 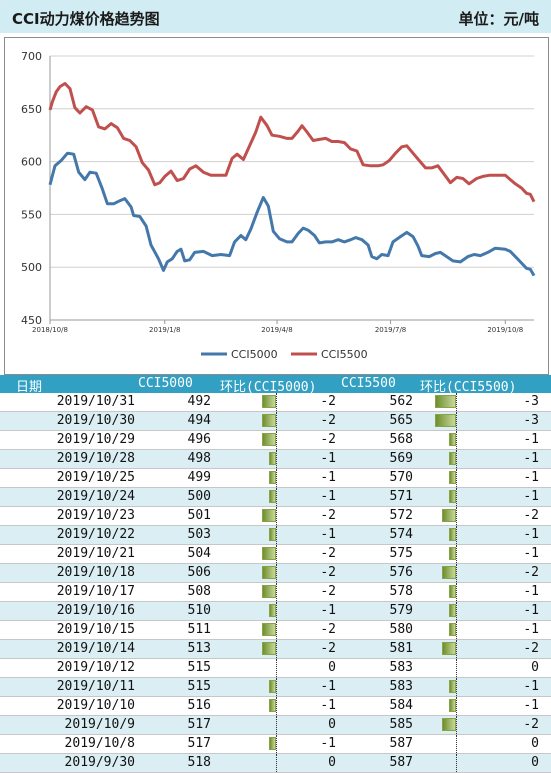 I want to click on col-header-date: 日期, so click(x=29, y=387).